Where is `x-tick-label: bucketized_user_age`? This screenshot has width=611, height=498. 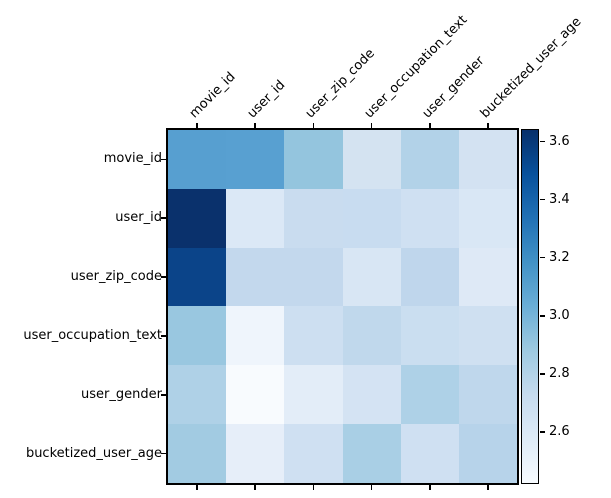
x-tick-label: bucketized_user_age is located at coordinates (531, 68).